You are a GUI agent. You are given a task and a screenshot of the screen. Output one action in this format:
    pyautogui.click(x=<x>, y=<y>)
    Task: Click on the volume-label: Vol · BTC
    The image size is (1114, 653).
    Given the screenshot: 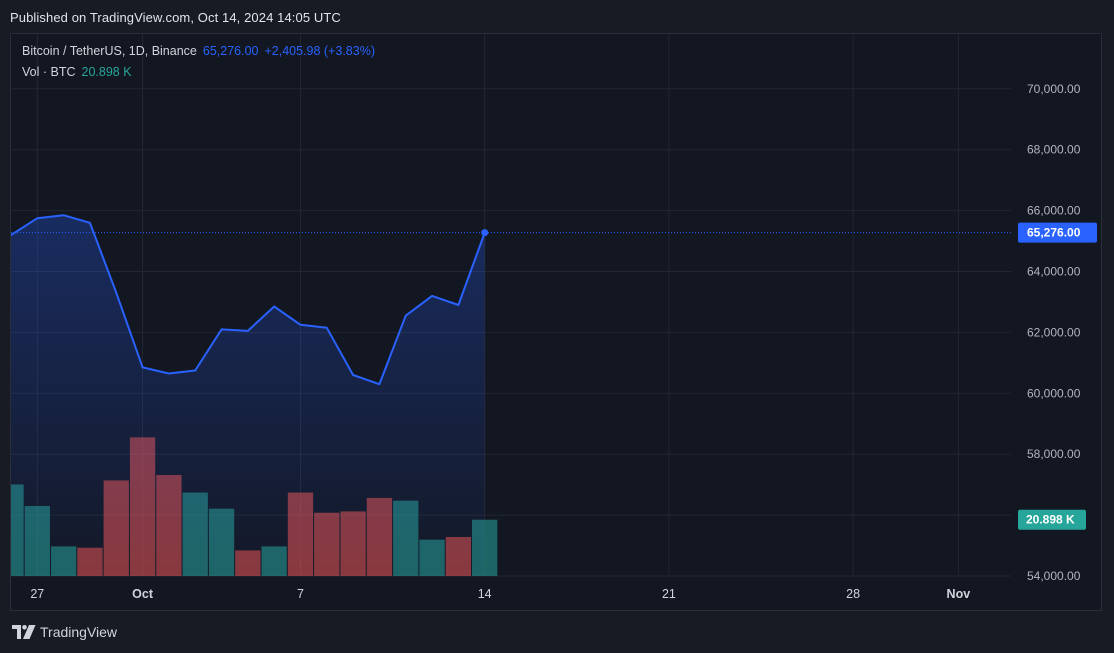 What is the action you would take?
    pyautogui.click(x=49, y=72)
    